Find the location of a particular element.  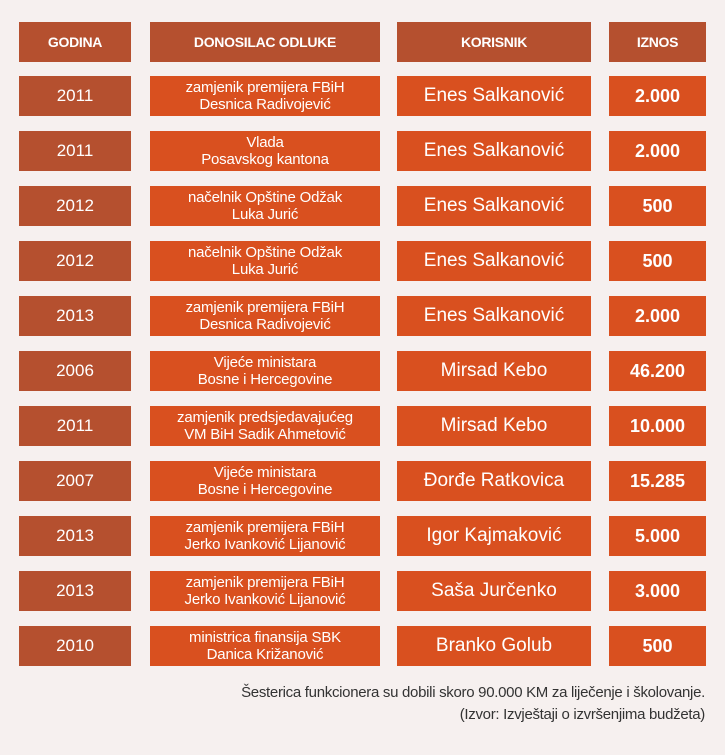

beneficiary-cell: Đorđe Ratkovica is located at coordinates (494, 481).